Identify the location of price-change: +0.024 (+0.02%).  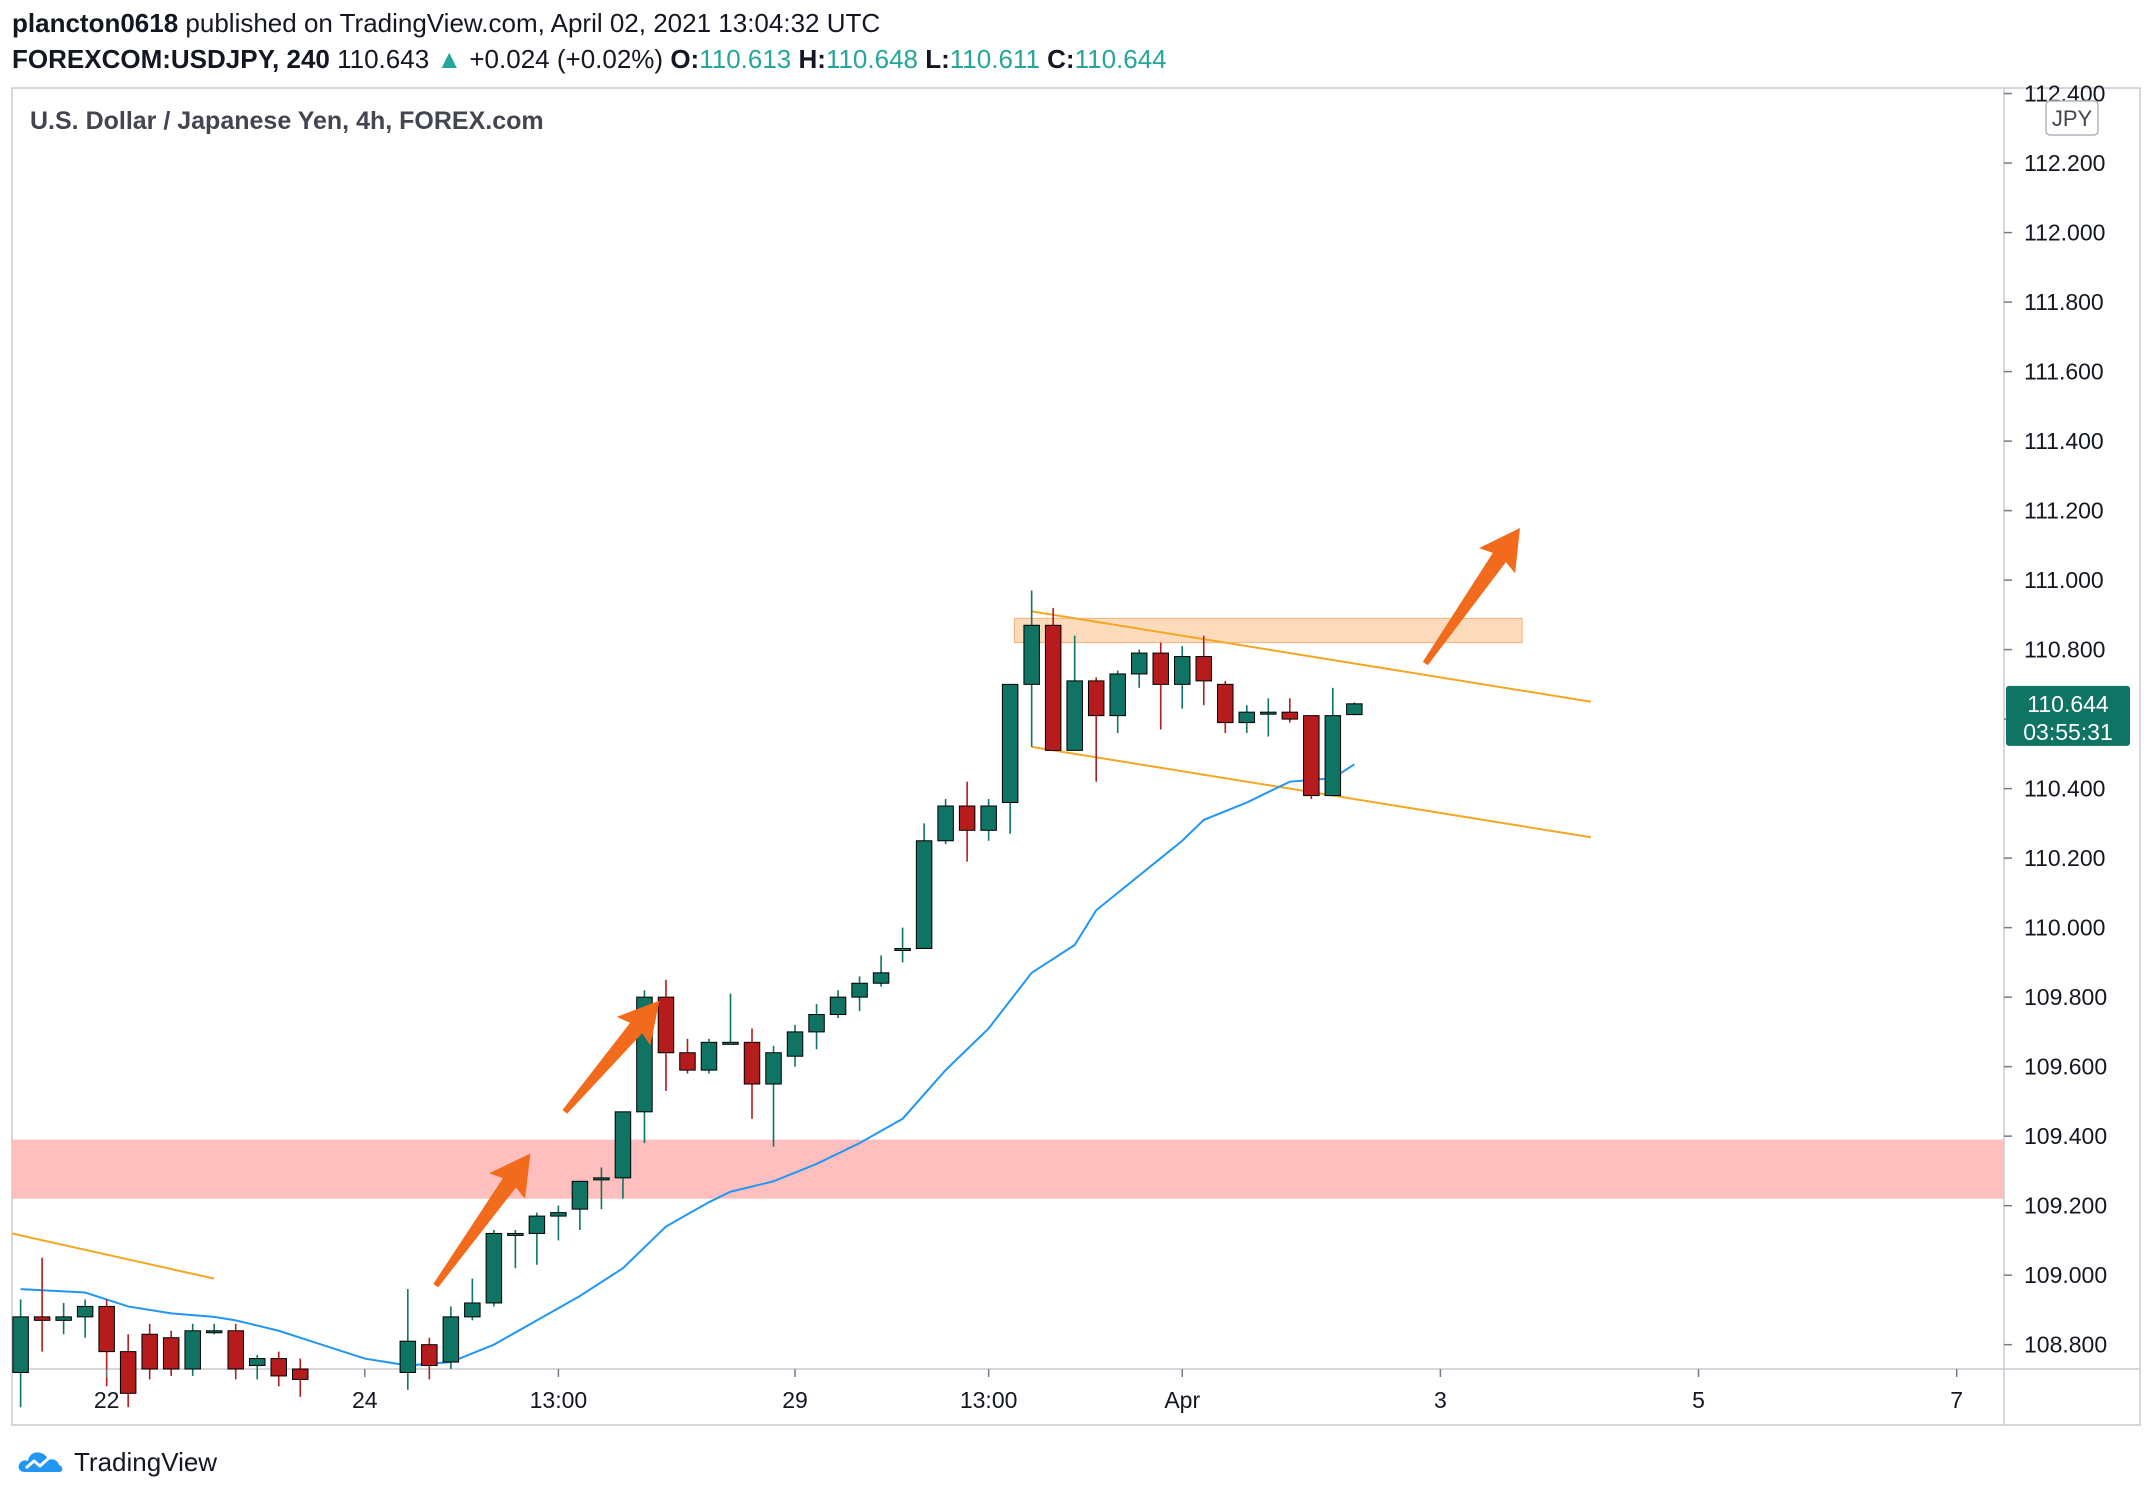
(566, 59).